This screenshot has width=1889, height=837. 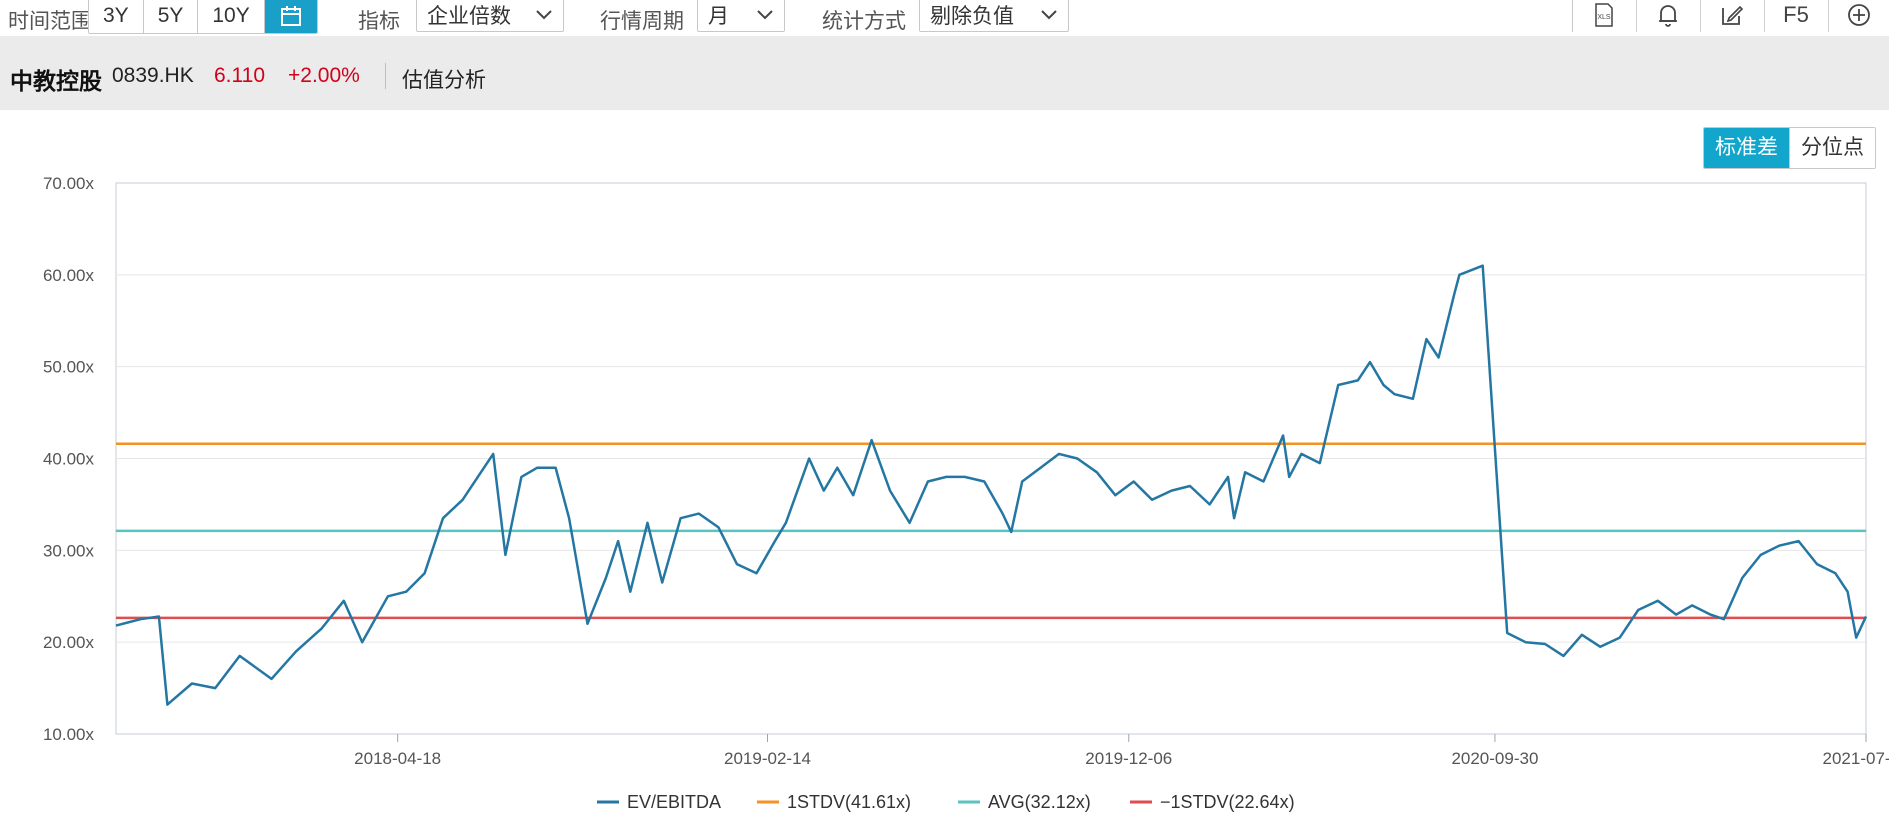 I want to click on xls-export-icon: XLS, so click(x=1604, y=15).